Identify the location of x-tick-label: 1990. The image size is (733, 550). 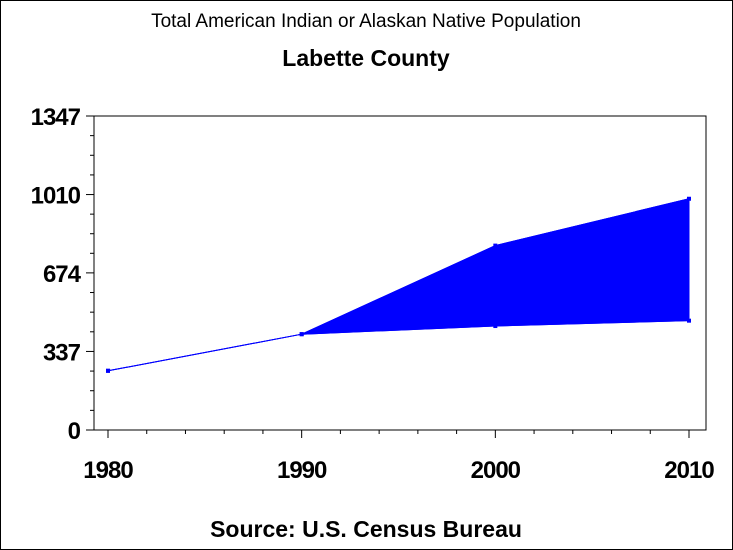
(302, 470).